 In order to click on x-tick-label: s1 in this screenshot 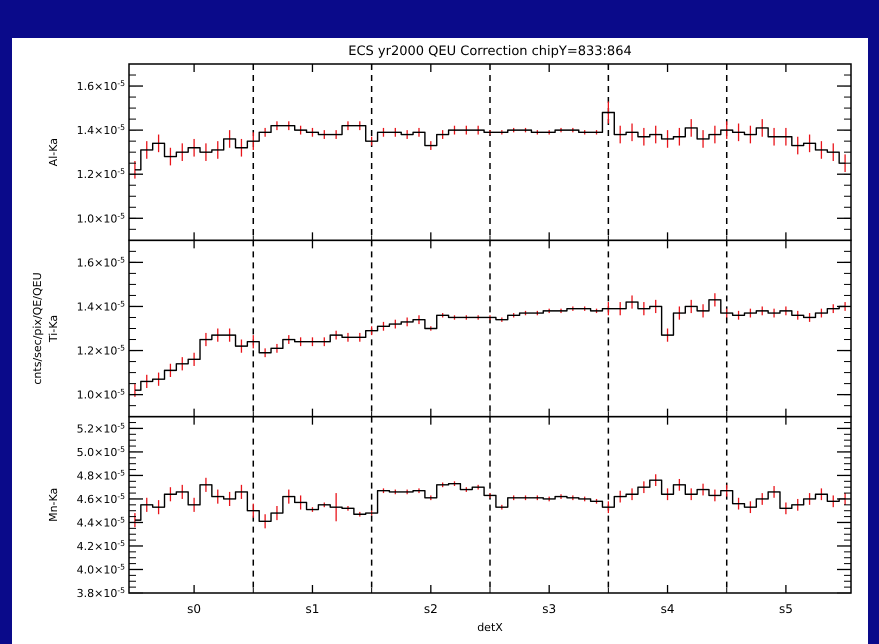, I will do `click(313, 609)`.